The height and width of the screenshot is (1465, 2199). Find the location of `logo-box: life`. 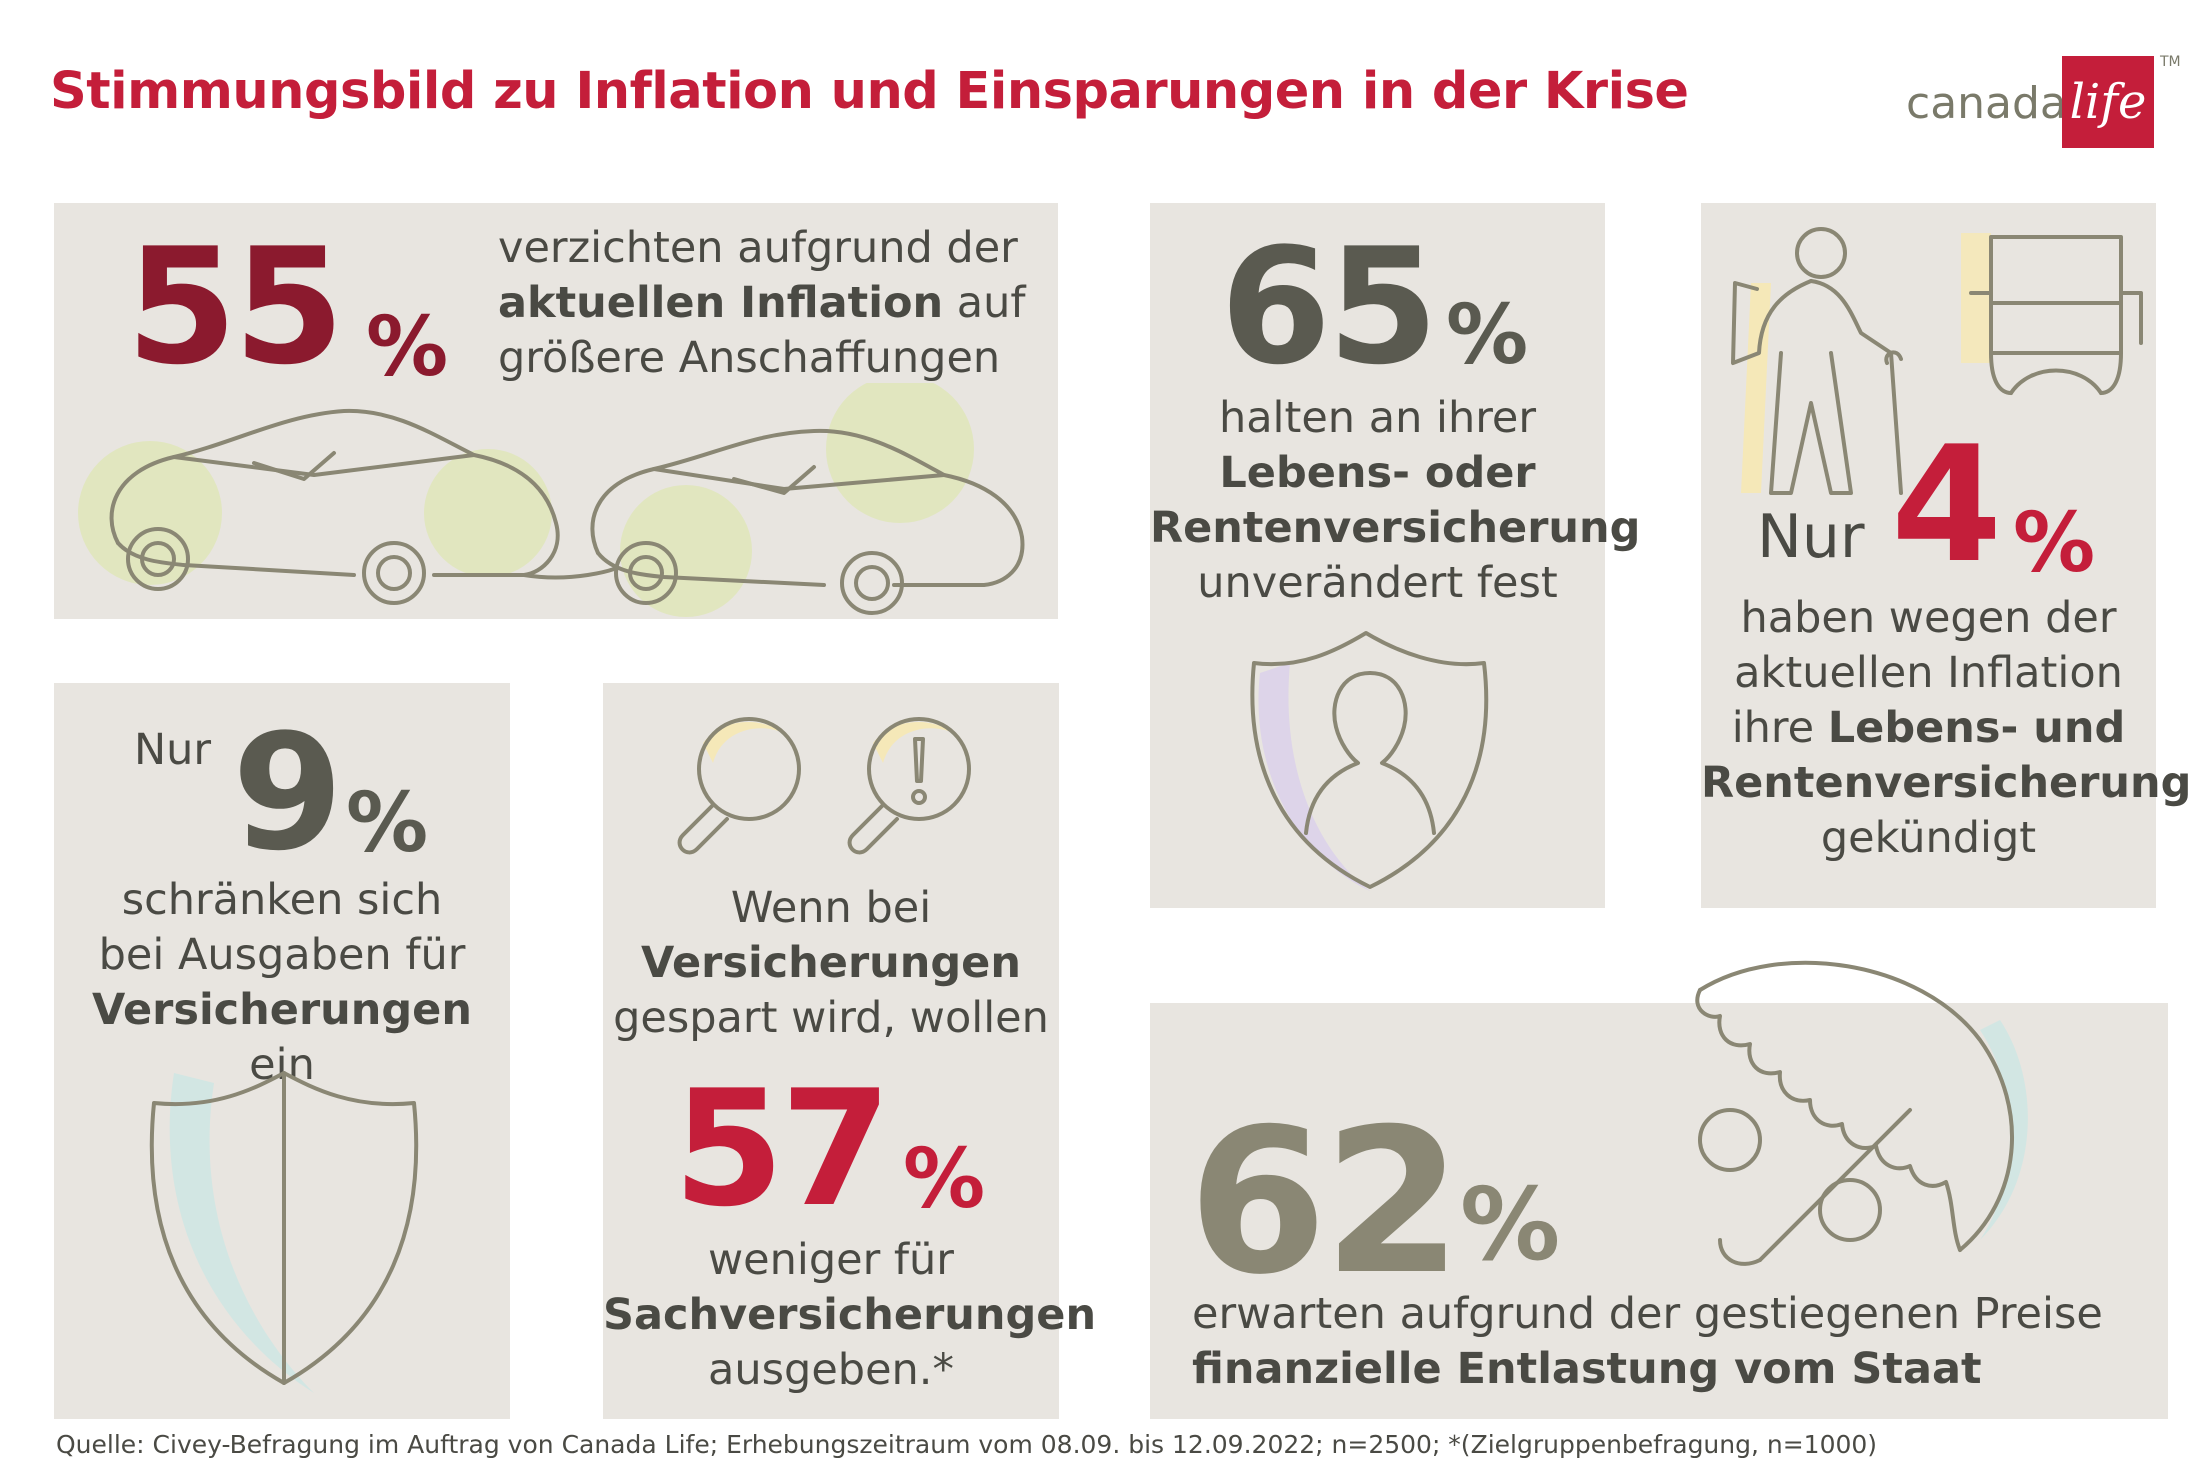

logo-box: life is located at coordinates (2108, 102).